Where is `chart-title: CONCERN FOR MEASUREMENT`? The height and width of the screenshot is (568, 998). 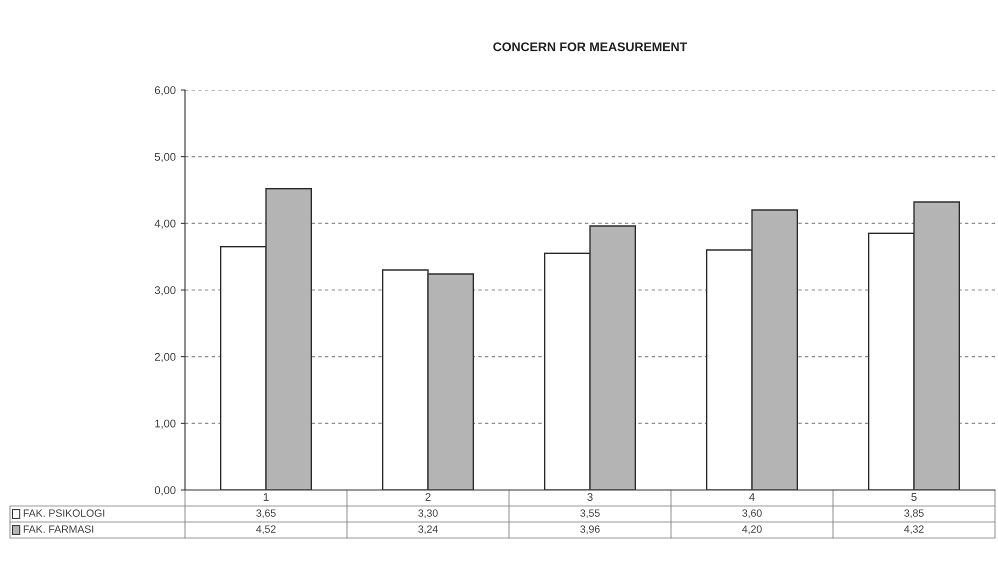
chart-title: CONCERN FOR MEASUREMENT is located at coordinates (590, 47).